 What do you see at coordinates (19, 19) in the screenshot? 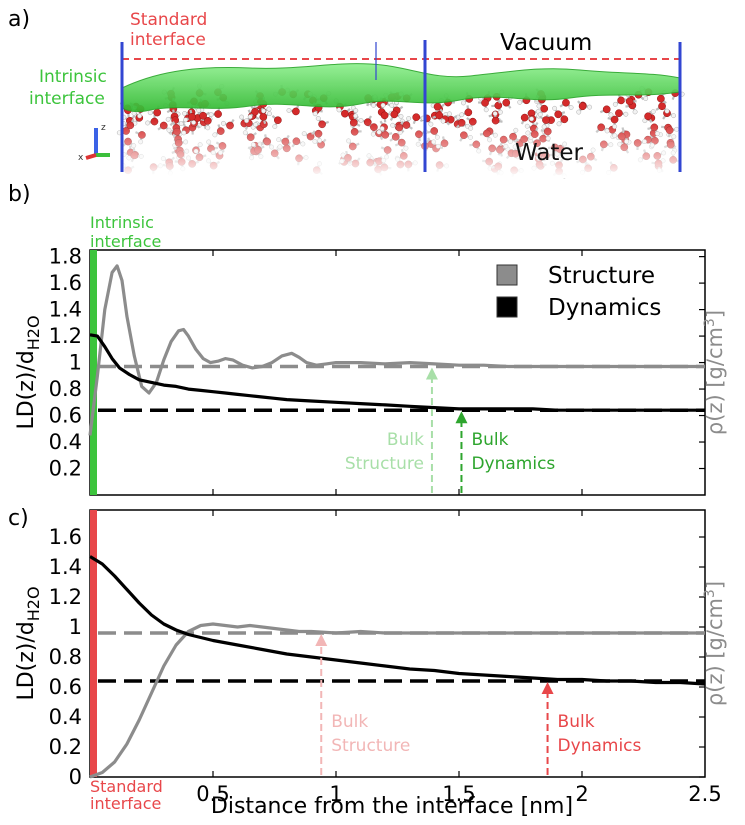
I see `panel-a-letter: a)` at bounding box center [19, 19].